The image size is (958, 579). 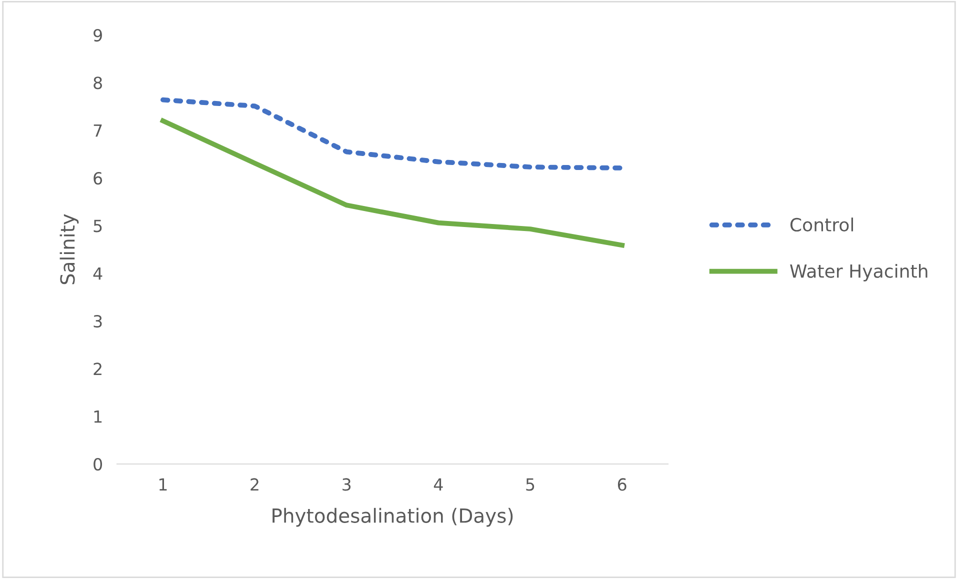 I want to click on y-tick-label: 3, so click(x=98, y=321).